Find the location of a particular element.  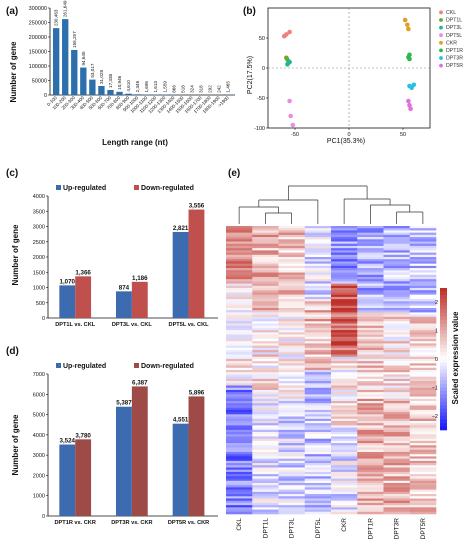

panel-c-legend-swatch is located at coordinates (136, 187).